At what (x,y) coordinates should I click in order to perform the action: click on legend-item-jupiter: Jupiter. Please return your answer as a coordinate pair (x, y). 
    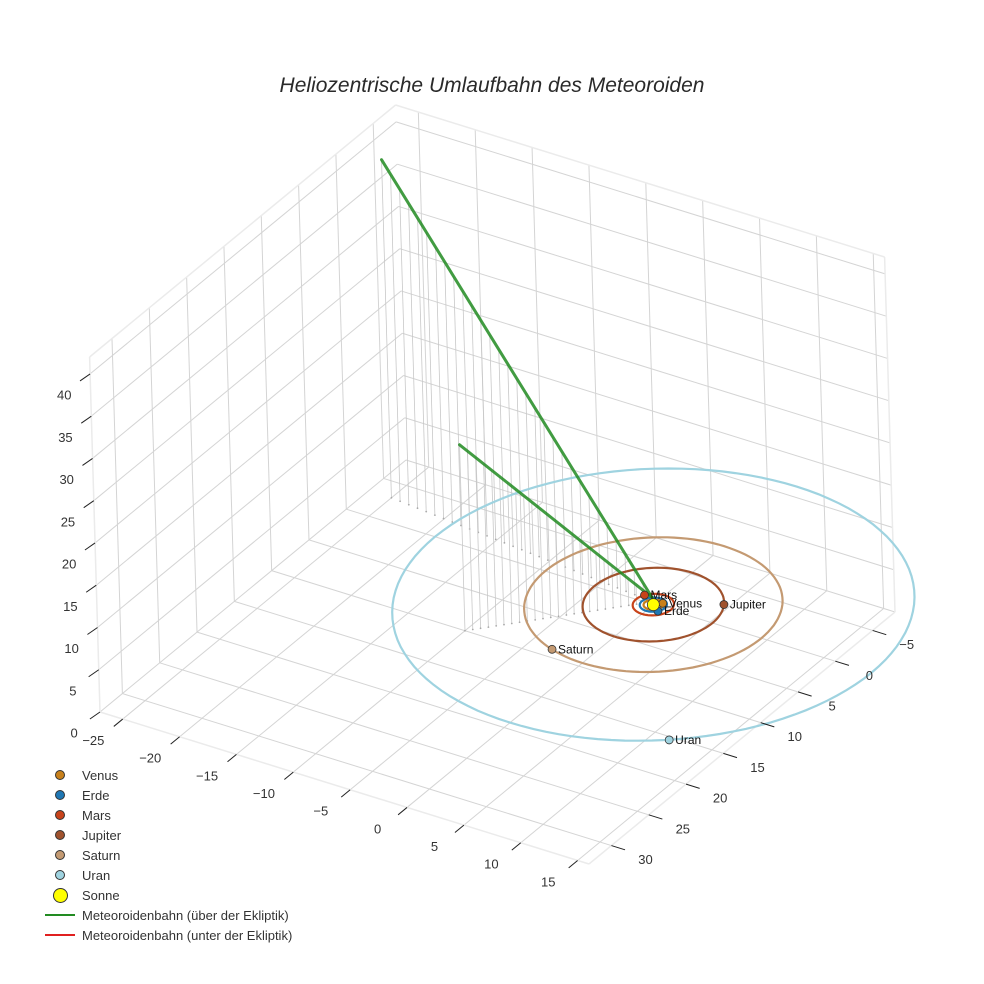
    Looking at the image, I should click on (166, 835).